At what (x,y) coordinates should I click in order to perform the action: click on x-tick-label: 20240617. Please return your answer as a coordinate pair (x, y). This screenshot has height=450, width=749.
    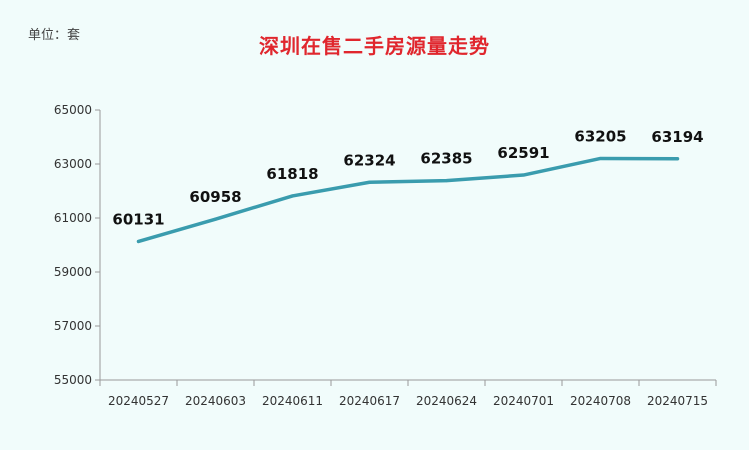
    Looking at the image, I should click on (369, 401).